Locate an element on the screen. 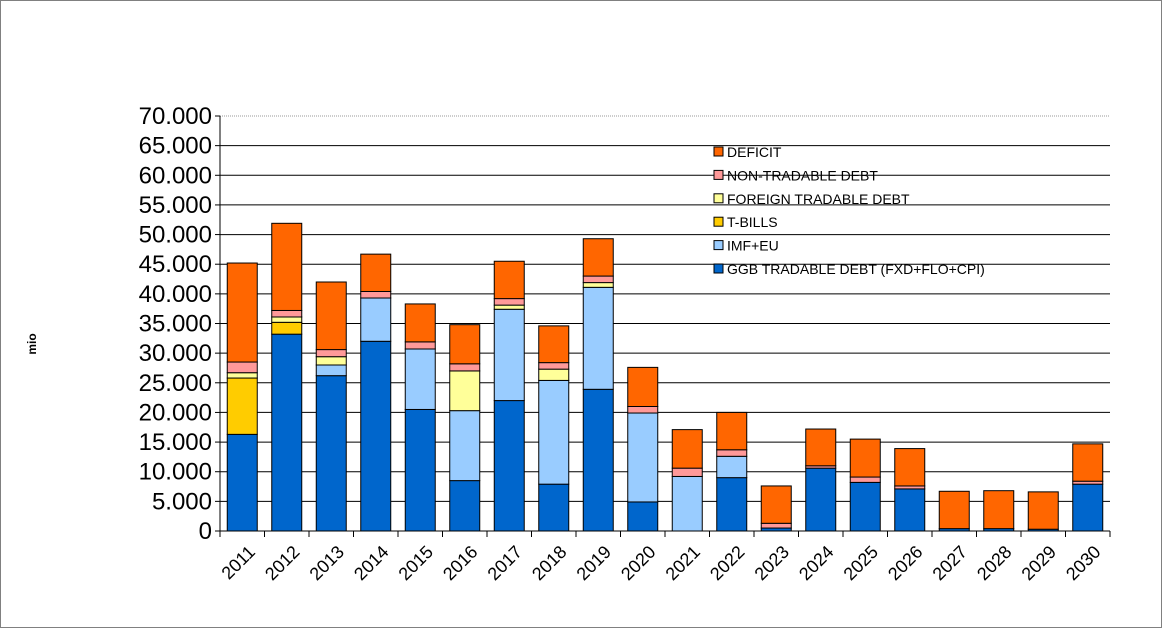 Image resolution: width=1162 pixels, height=628 pixels. legend-label: FOREIGN TRADABLE DEBT is located at coordinates (818, 199).